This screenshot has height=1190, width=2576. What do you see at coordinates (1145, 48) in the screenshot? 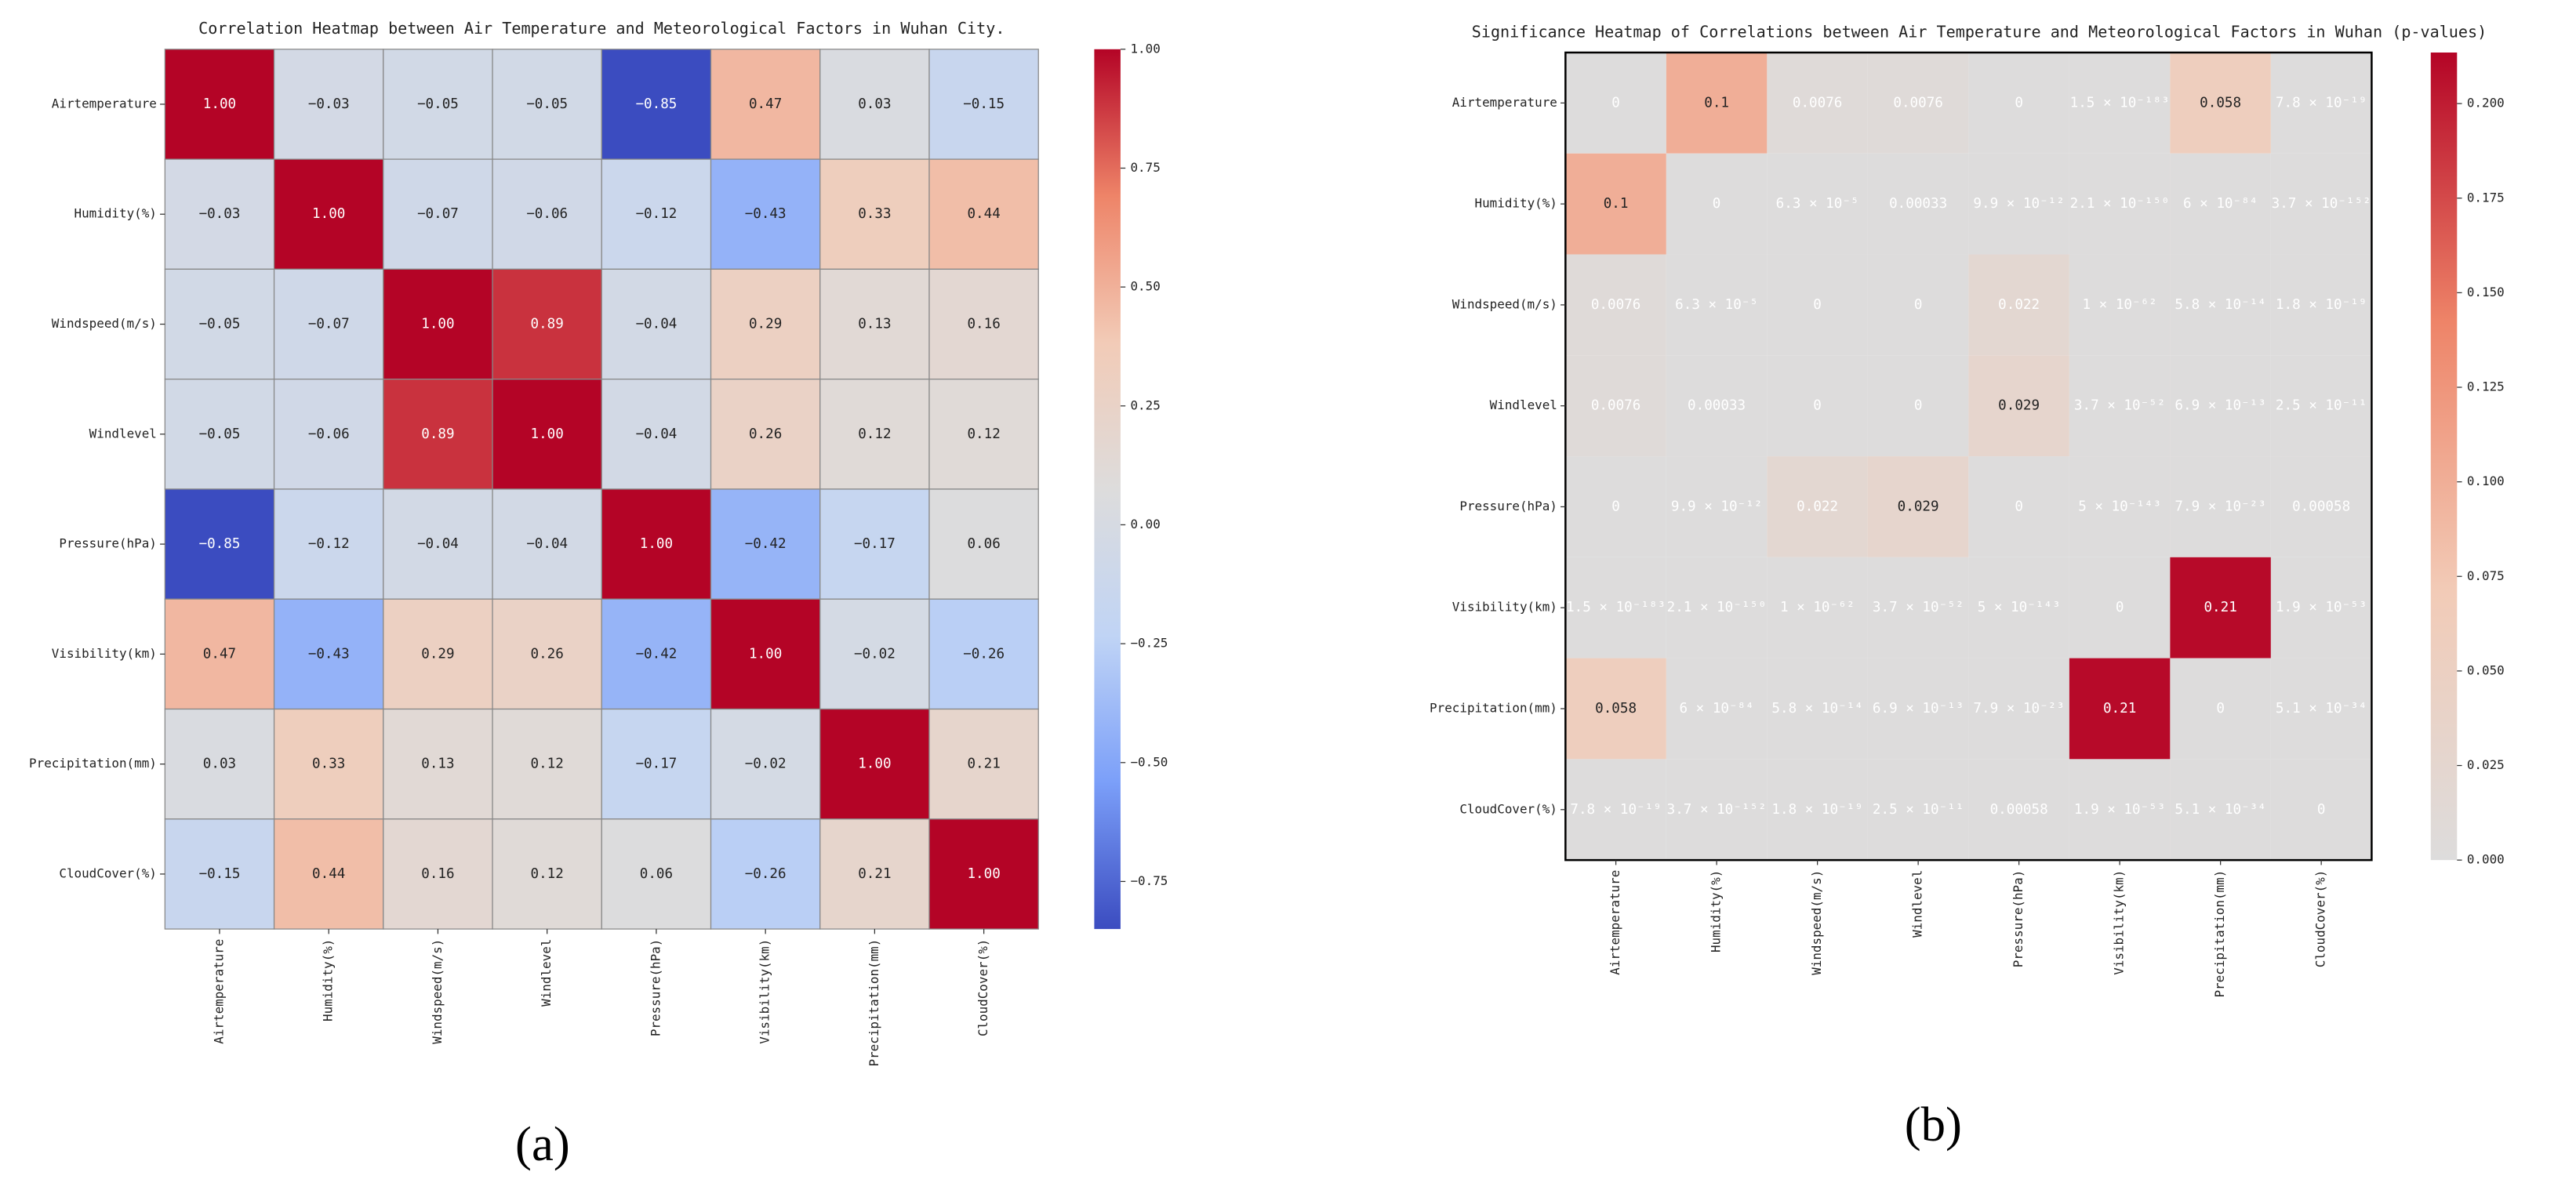
I see `colorbar-tick-label: 1.00` at bounding box center [1145, 48].